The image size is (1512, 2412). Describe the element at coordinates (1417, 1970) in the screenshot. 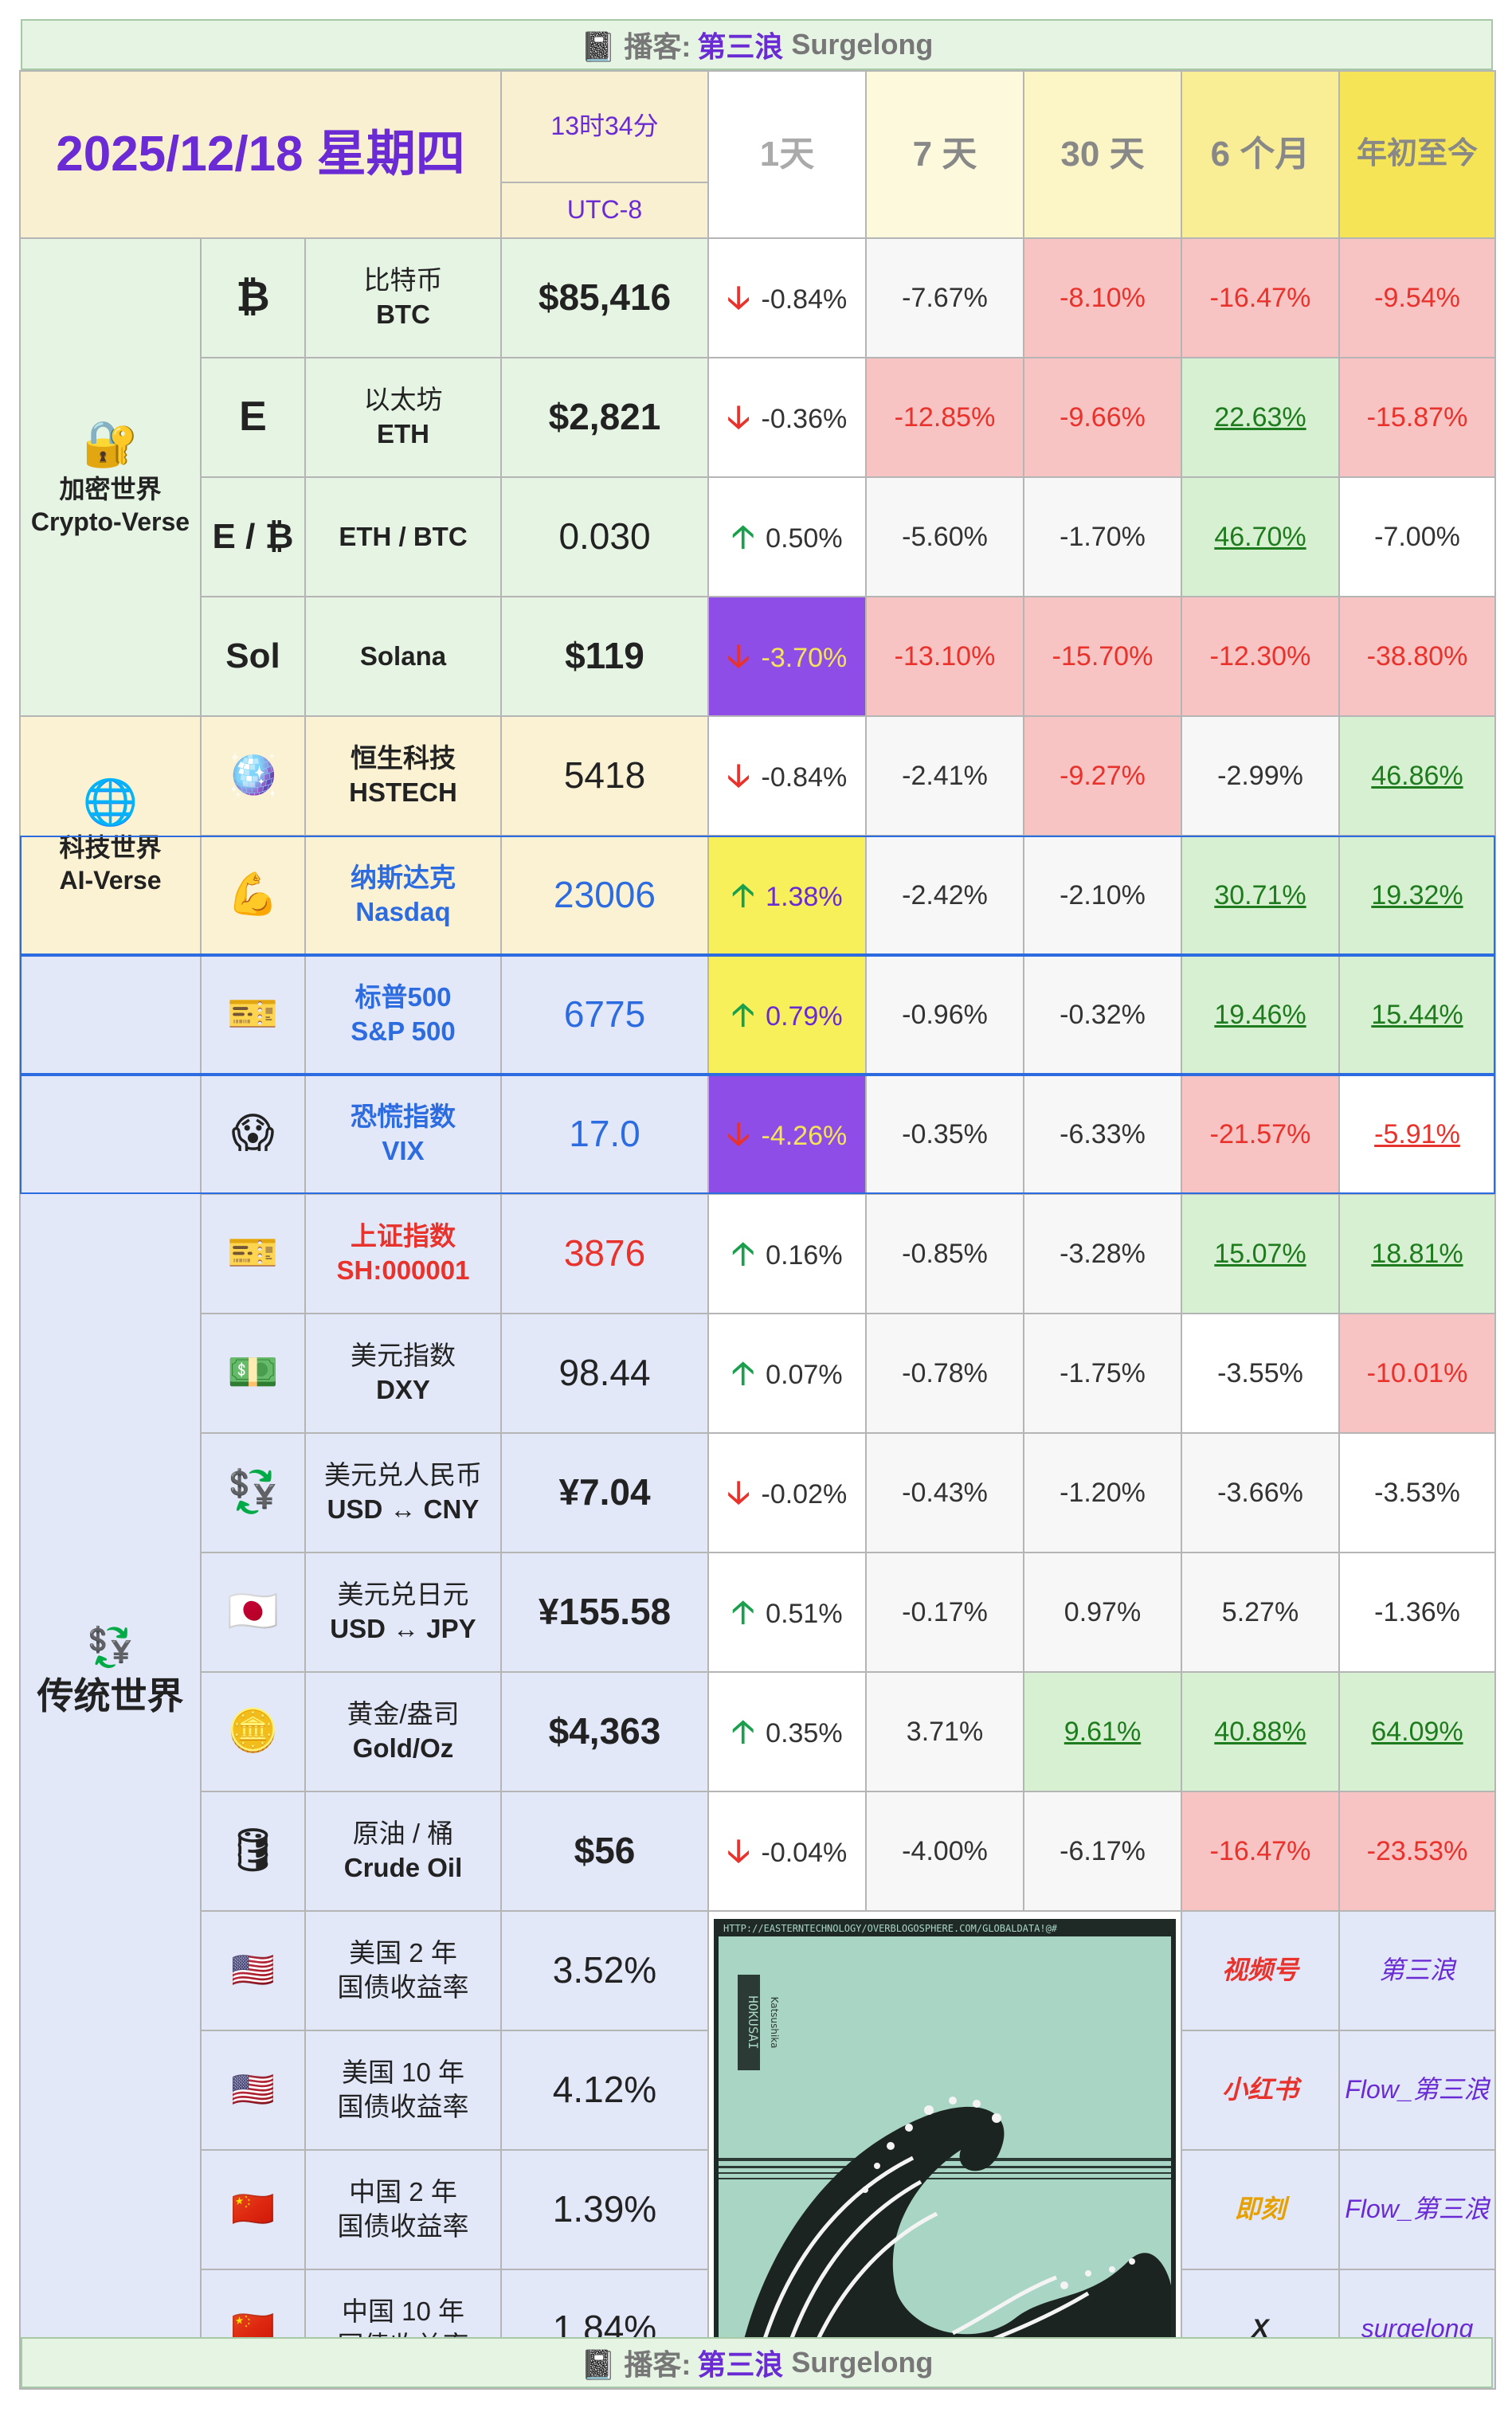

I see `social-handle-shipinhao: 第三浪` at that location.